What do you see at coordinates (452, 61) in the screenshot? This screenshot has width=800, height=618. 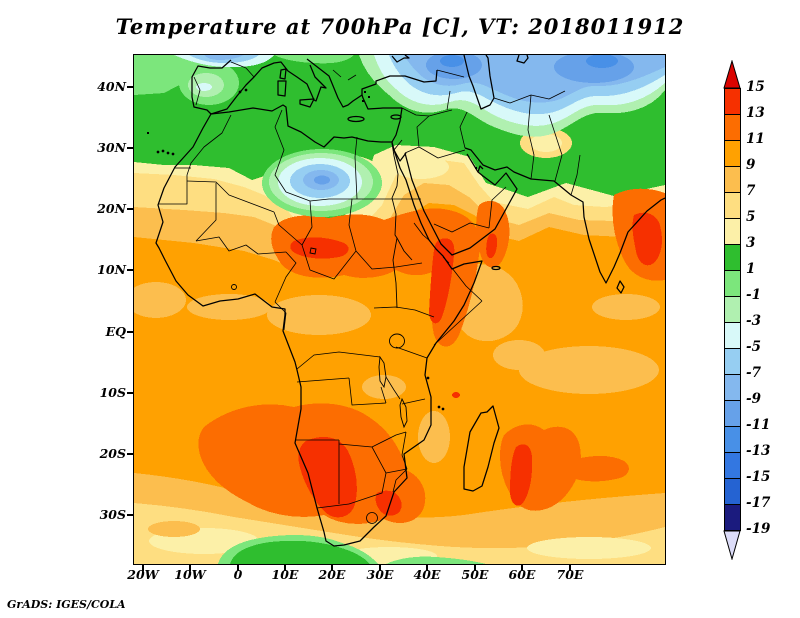 I see `fill-blacksea-deepest` at bounding box center [452, 61].